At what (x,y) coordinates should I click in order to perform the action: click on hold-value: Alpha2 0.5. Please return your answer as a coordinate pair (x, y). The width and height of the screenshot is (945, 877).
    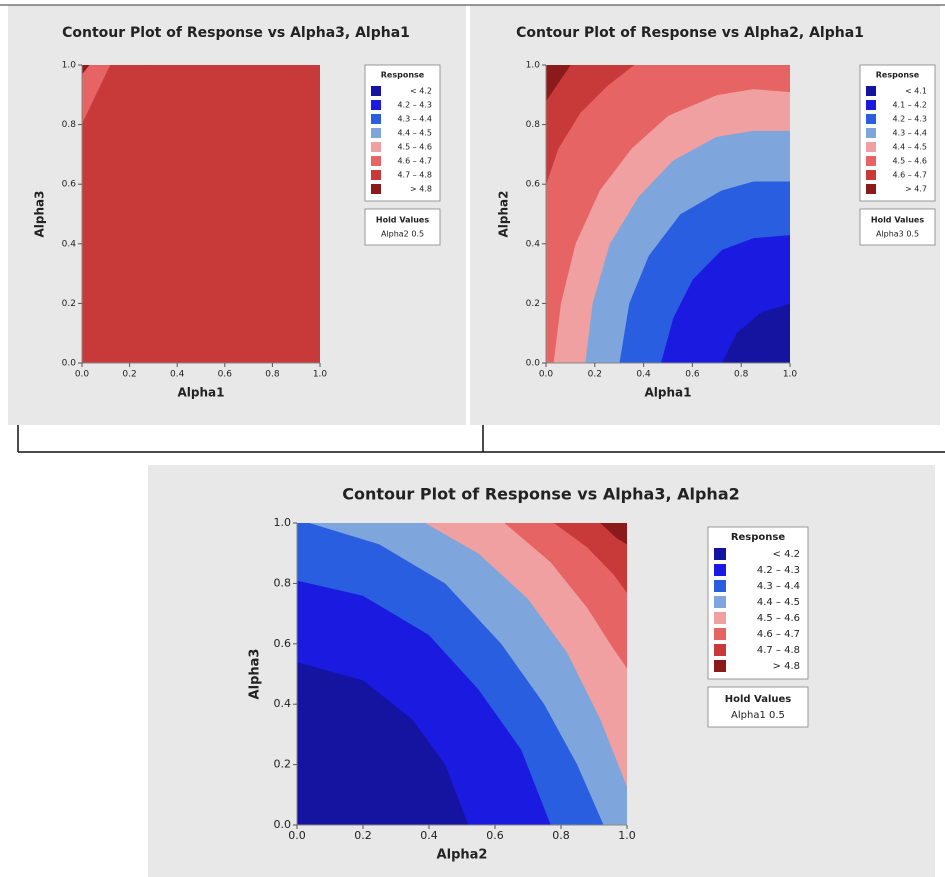
    Looking at the image, I should click on (402, 234).